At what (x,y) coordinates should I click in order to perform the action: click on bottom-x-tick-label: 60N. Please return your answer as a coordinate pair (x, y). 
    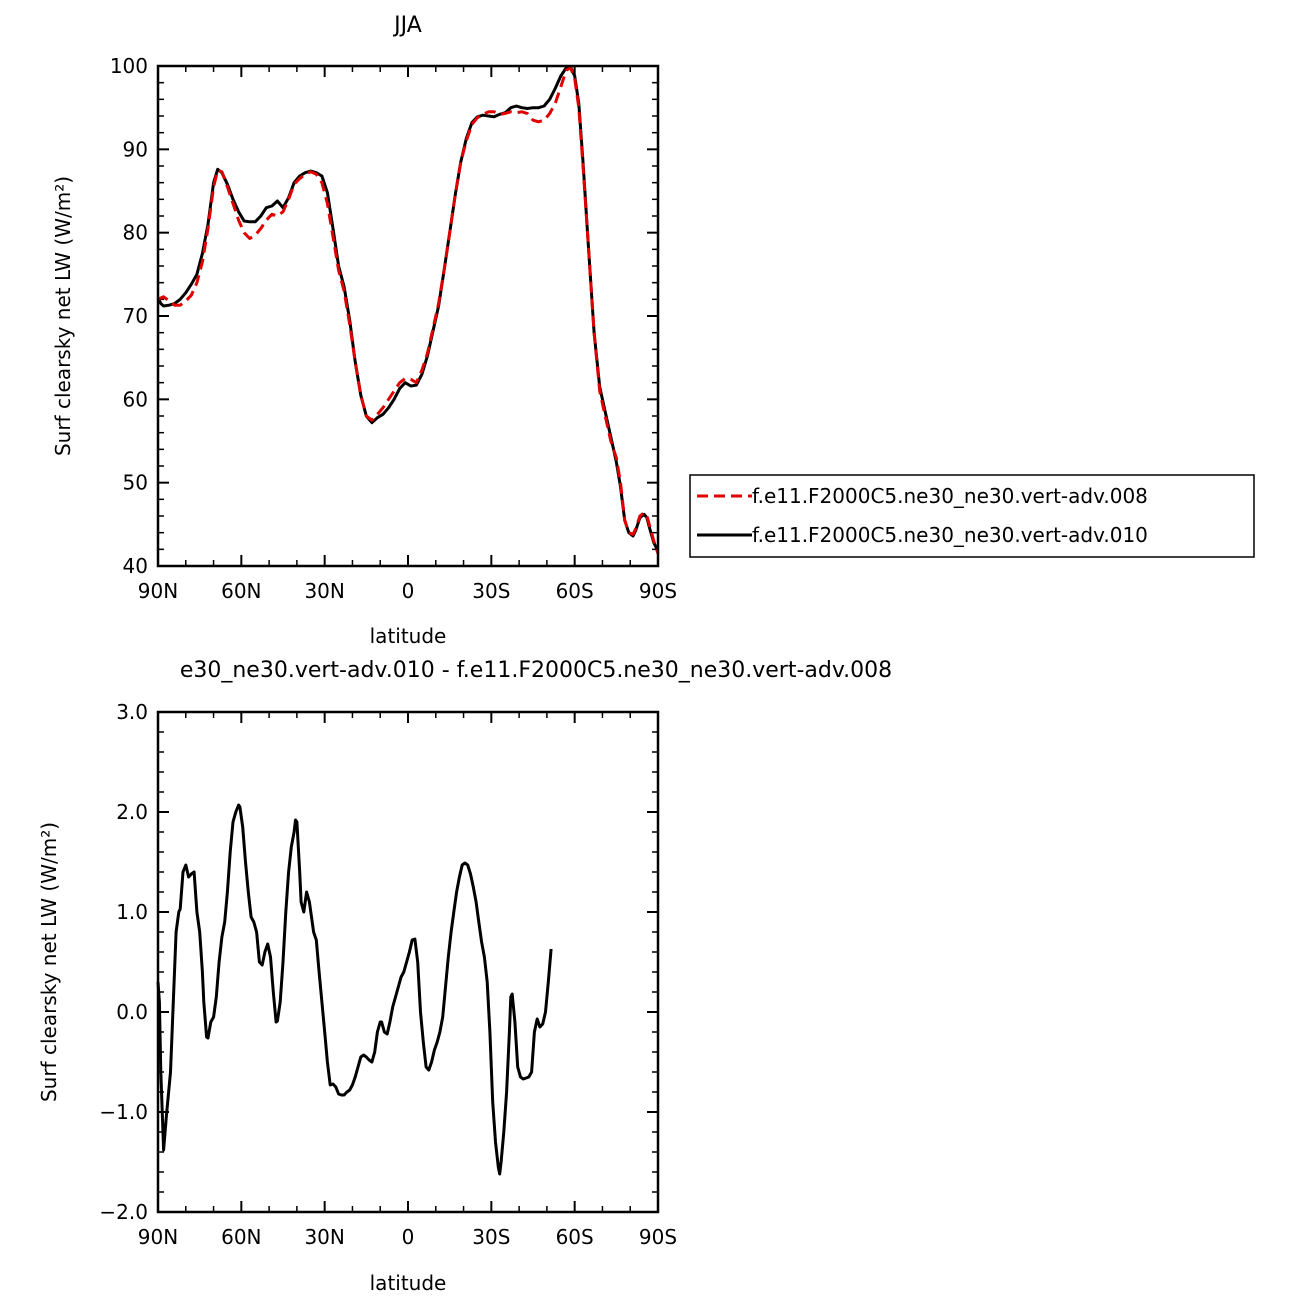
    Looking at the image, I should click on (241, 1237).